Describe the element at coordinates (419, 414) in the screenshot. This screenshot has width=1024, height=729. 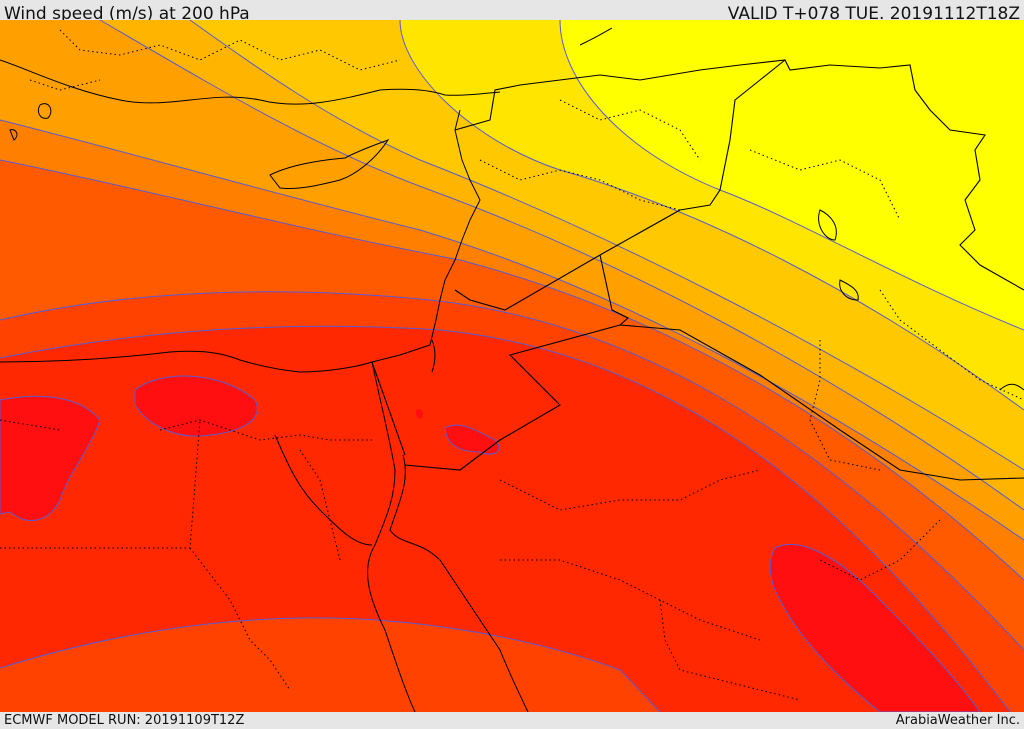
I see `jet-max-small` at that location.